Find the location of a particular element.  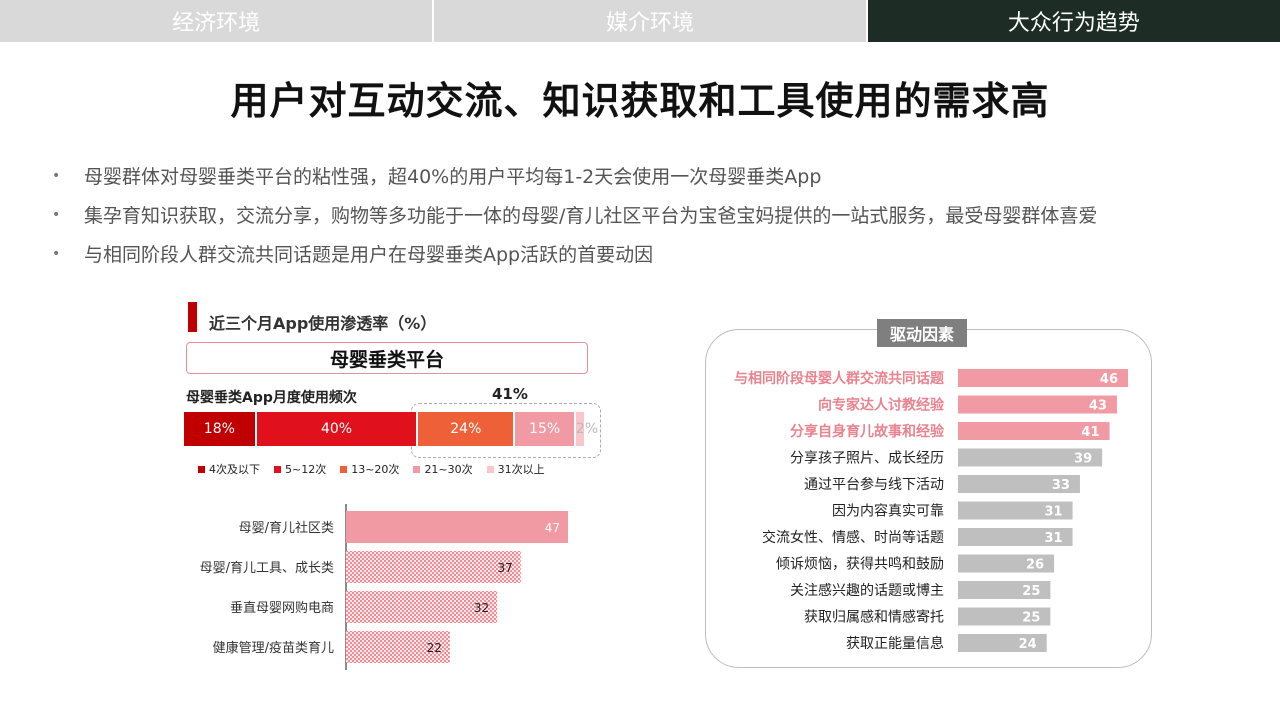

frequency-legend: 4次及以下 5~12次 13~20次 21~30次 31次以上 is located at coordinates (378, 469).